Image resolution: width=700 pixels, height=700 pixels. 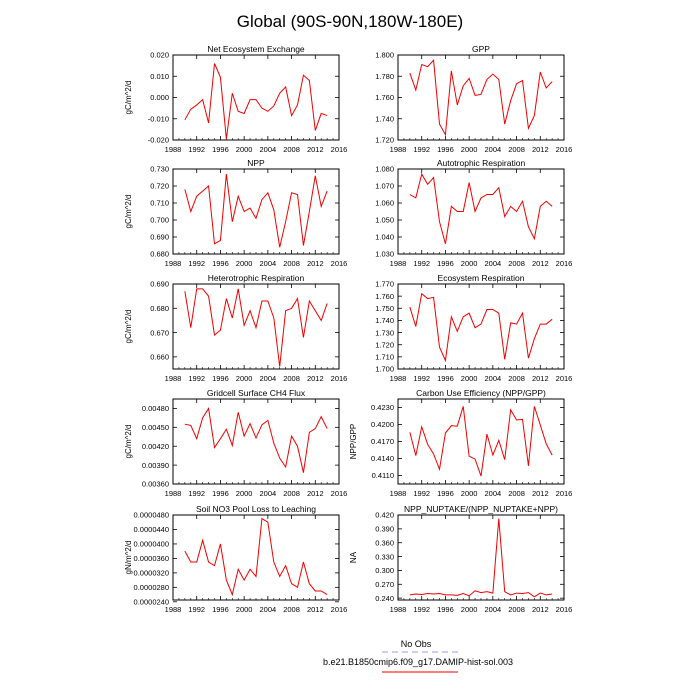 I want to click on legend-entry-obs-label: No Obs, so click(x=416, y=644).